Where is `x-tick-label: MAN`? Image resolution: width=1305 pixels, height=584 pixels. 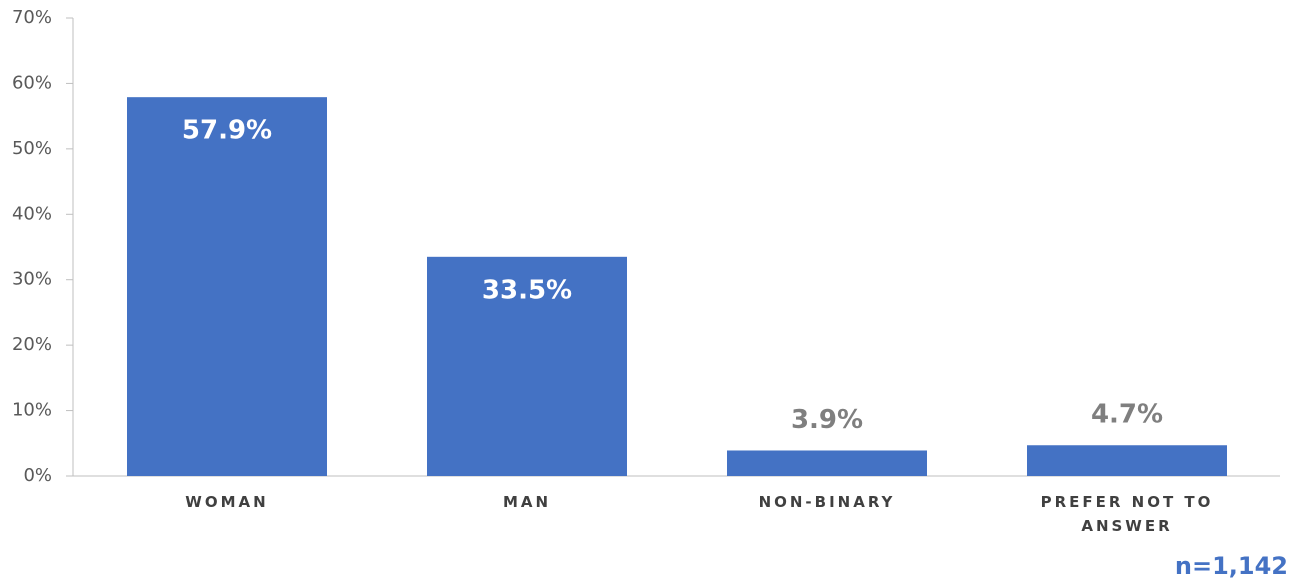 x-tick-label: MAN is located at coordinates (527, 502).